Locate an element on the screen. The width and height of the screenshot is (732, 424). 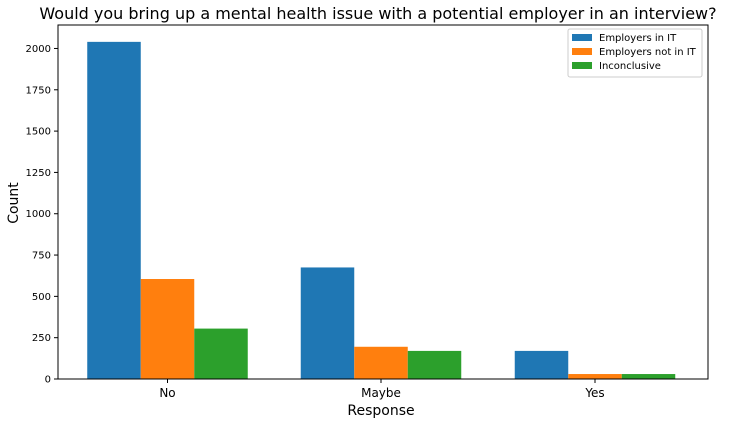
legend-box is located at coordinates (635, 53).